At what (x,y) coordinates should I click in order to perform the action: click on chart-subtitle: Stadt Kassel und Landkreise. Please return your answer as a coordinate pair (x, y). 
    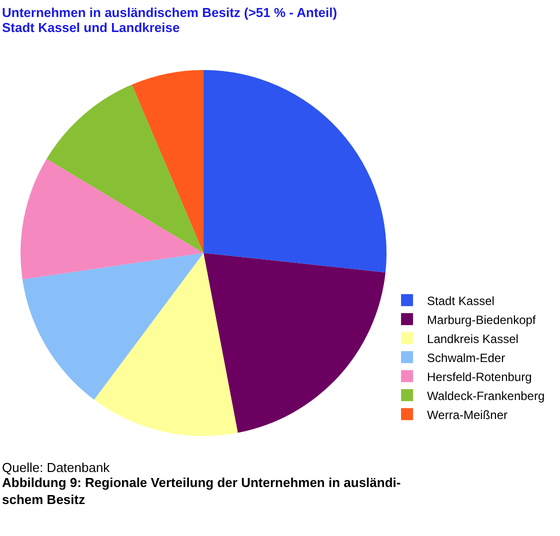
    Looking at the image, I should click on (91, 27).